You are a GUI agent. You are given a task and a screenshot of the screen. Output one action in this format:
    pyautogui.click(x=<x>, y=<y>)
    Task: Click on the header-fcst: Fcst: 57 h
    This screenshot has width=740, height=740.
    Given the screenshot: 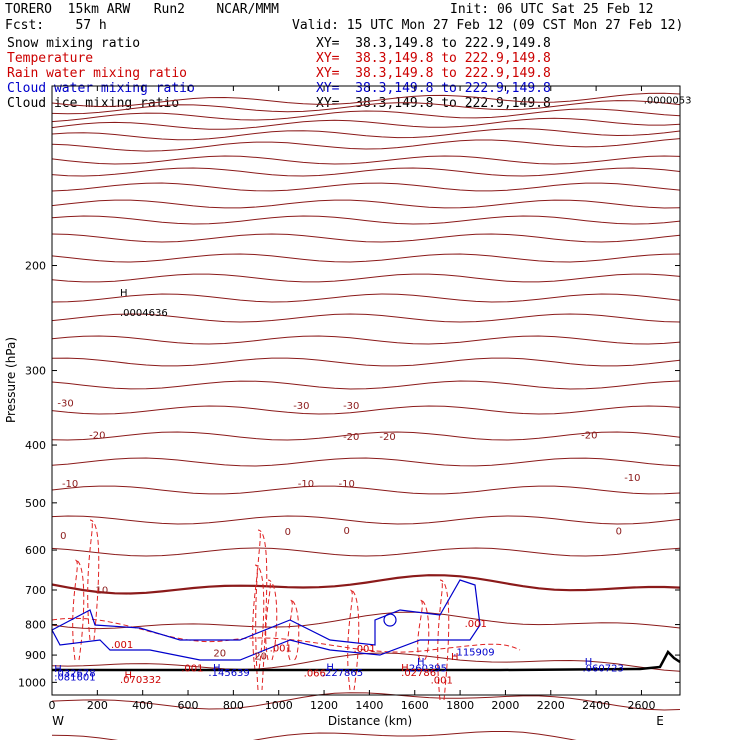 What is the action you would take?
    pyautogui.click(x=56, y=25)
    